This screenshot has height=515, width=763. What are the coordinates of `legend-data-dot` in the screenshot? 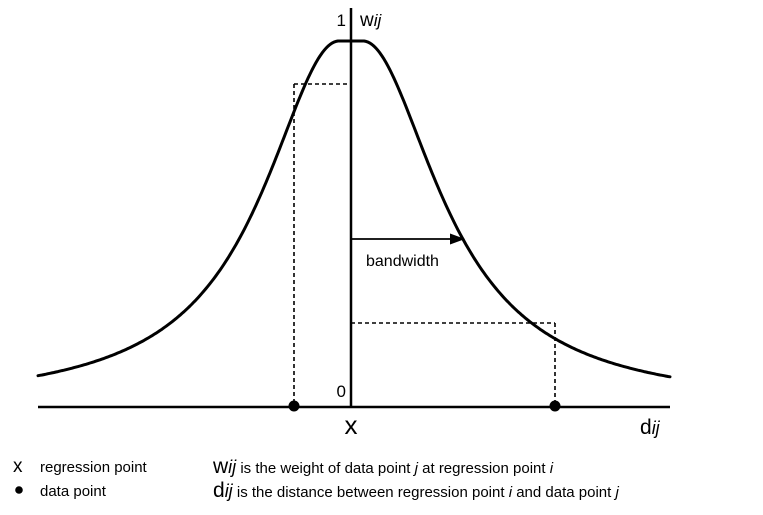 It's located at (19, 490).